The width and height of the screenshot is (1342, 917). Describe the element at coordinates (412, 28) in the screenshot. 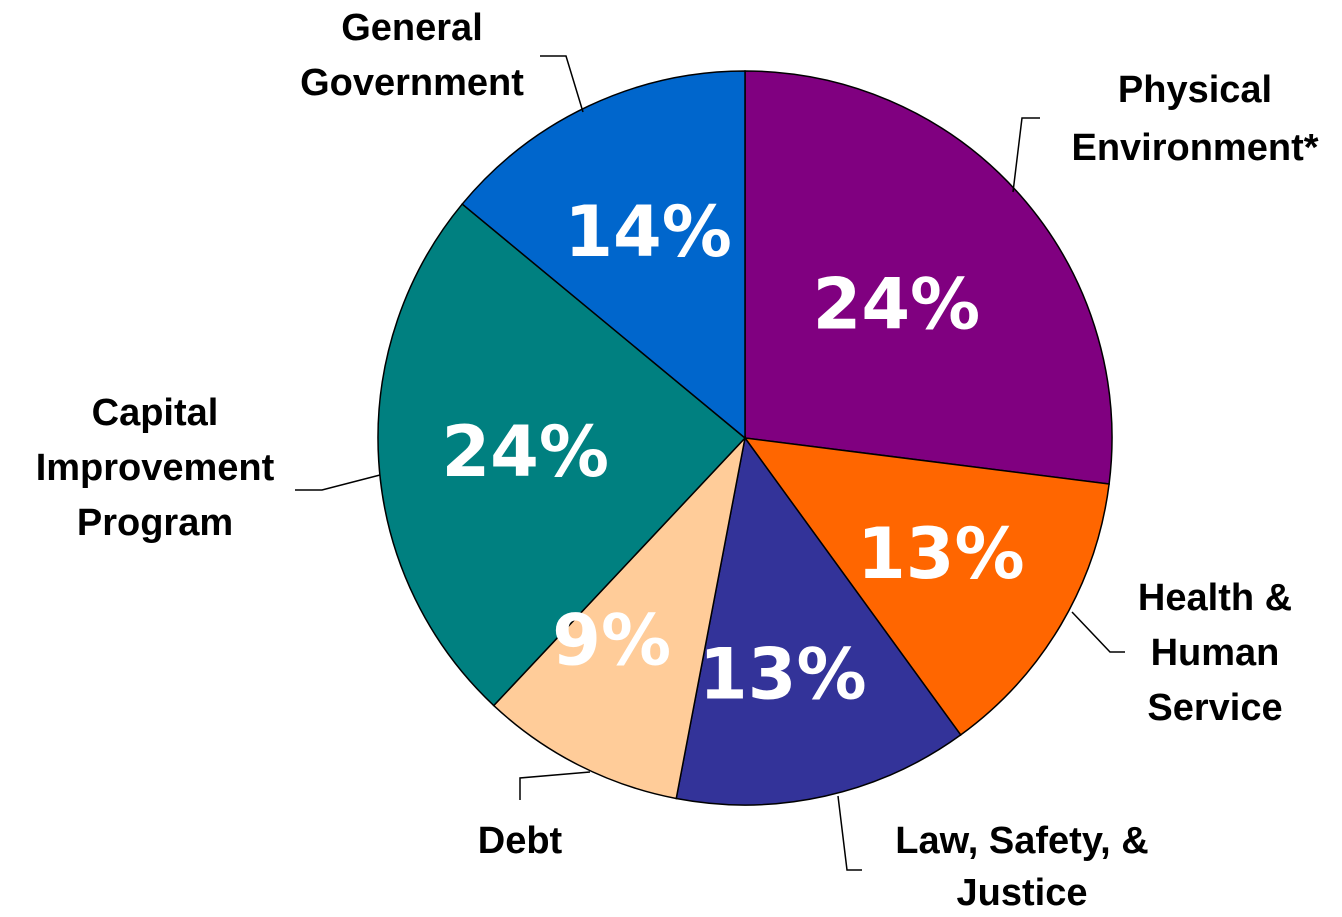

I see `slice-category-label: General` at that location.